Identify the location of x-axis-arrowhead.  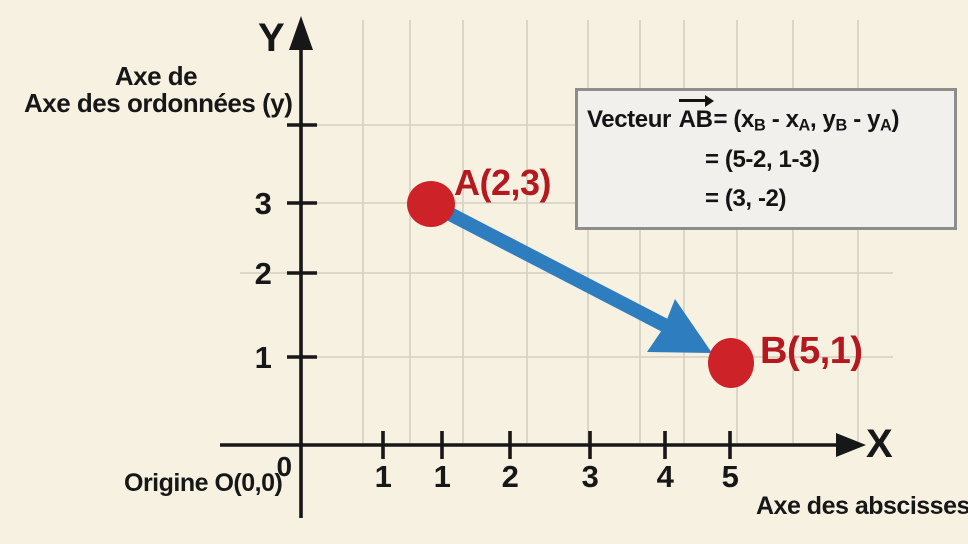
(851, 445).